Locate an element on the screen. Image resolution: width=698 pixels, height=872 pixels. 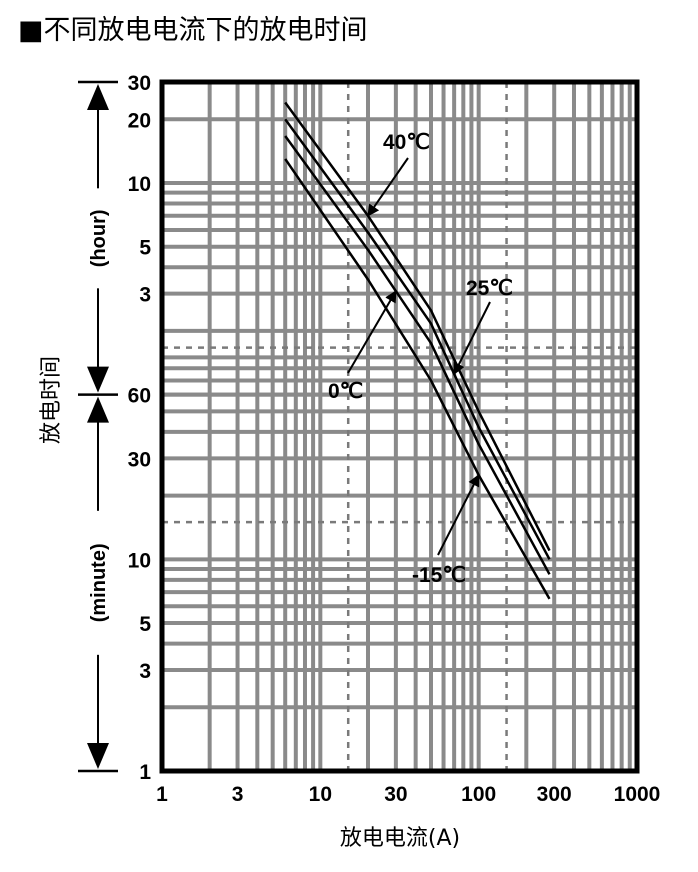
x-tick-label: 1 is located at coordinates (162, 794).